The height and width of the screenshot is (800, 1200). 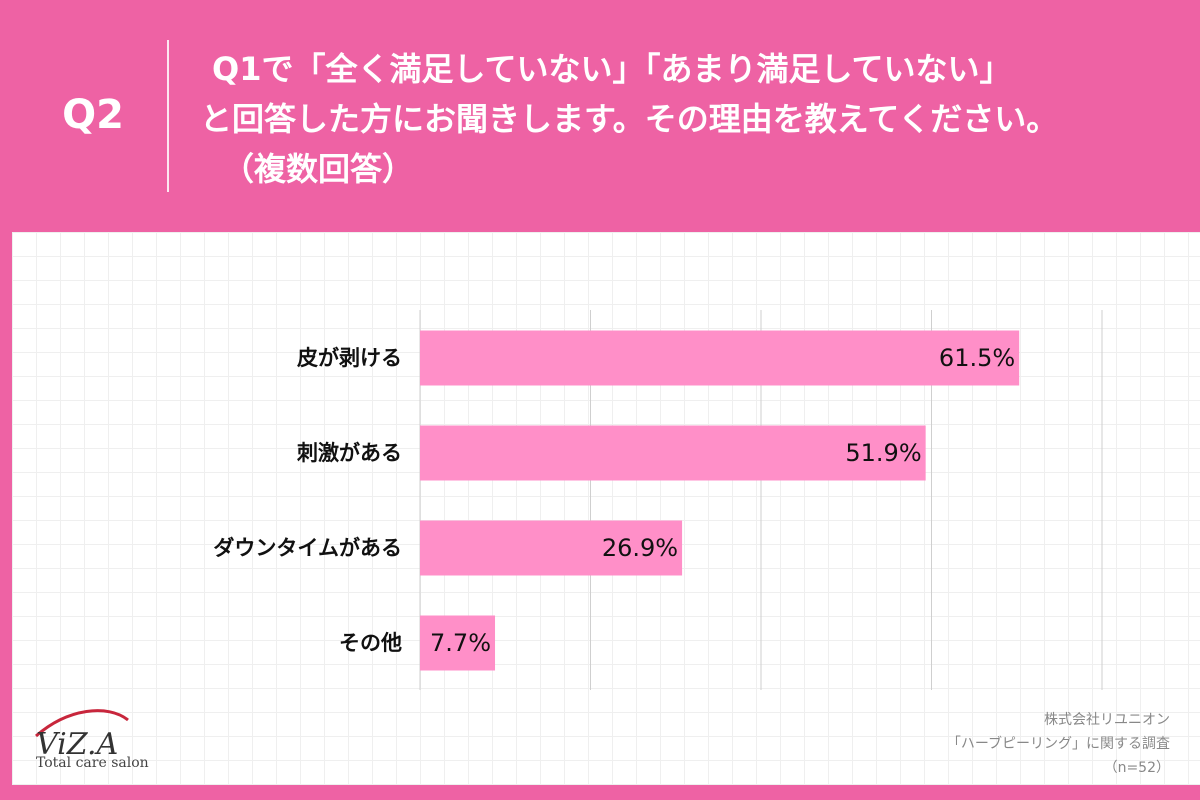 I want to click on question-line-3: （複数回答）, so click(x=318, y=169).